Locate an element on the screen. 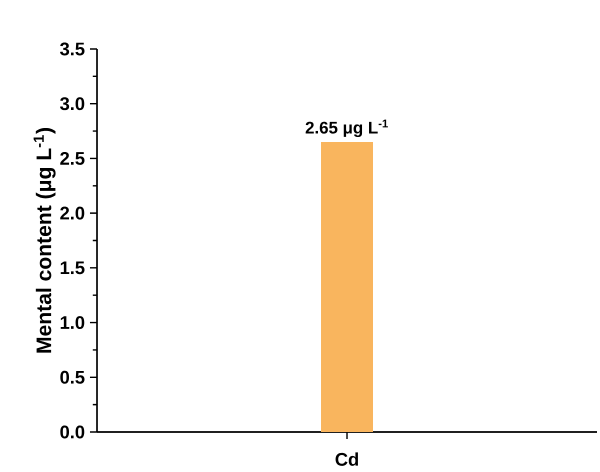  y-tick-label: 2.5 is located at coordinates (72, 158).